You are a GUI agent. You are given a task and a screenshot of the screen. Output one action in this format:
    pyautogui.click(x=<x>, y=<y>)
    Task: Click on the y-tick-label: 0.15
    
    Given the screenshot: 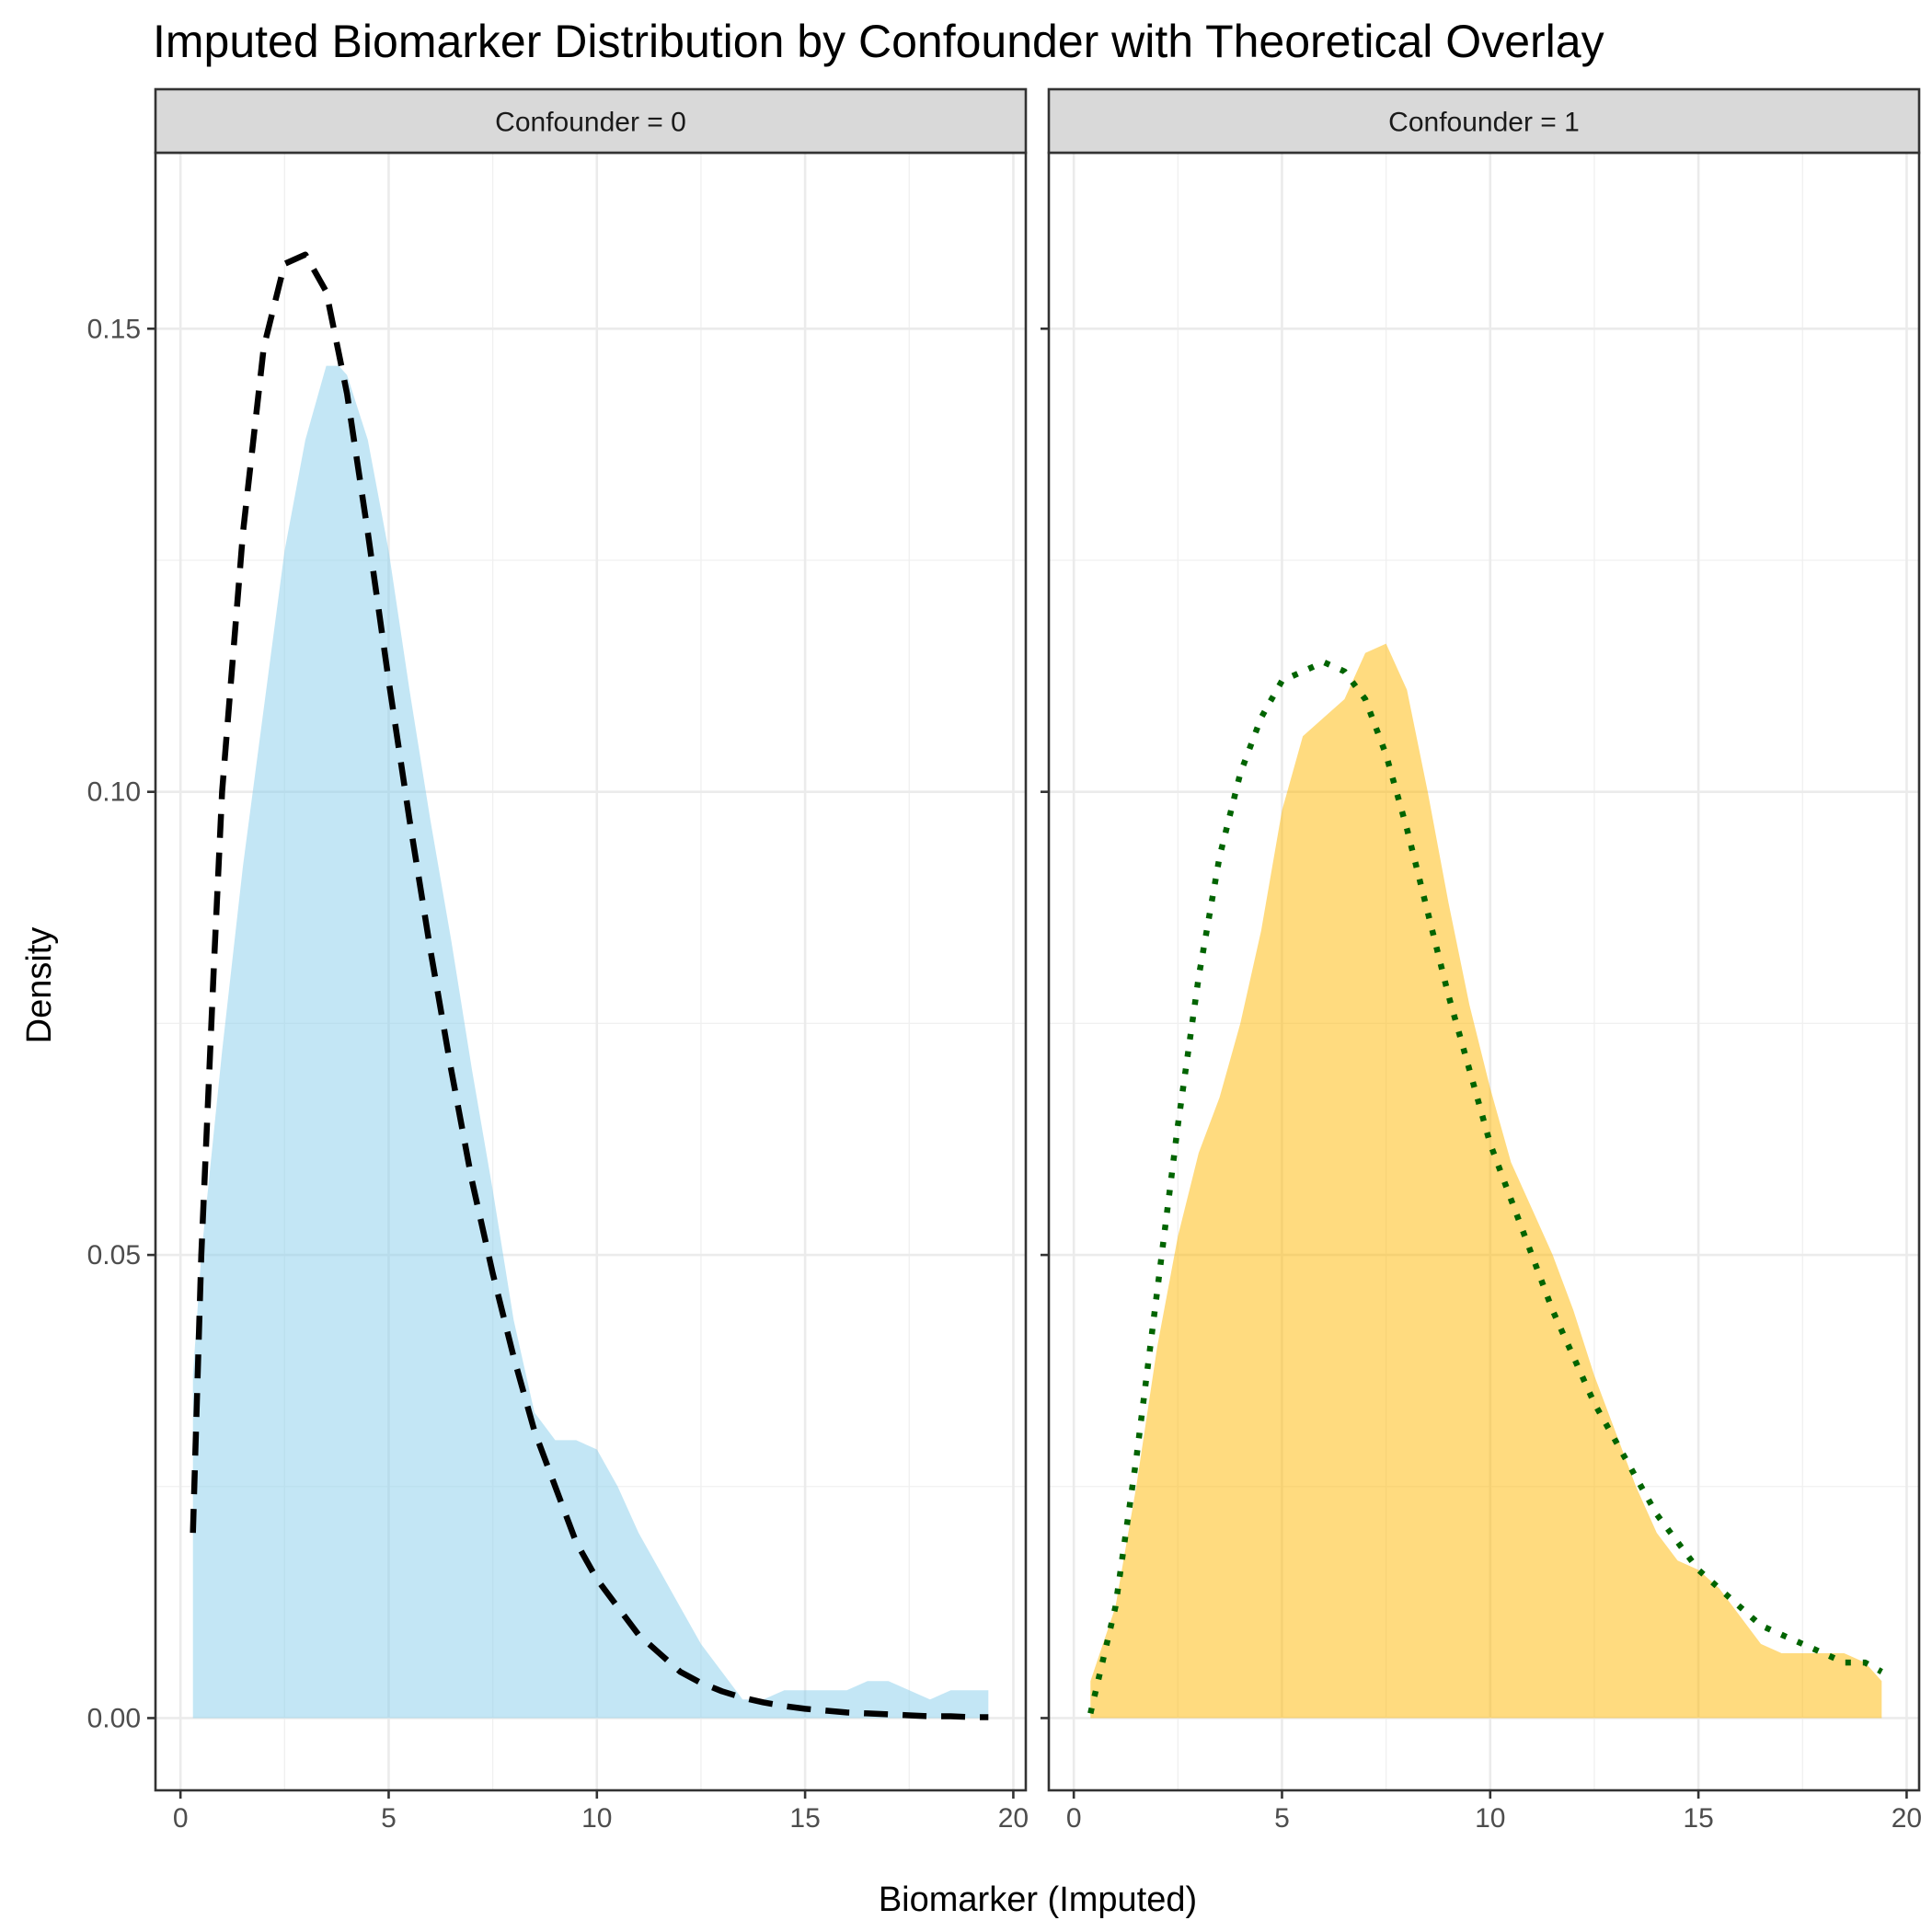 What is the action you would take?
    pyautogui.click(x=114, y=329)
    